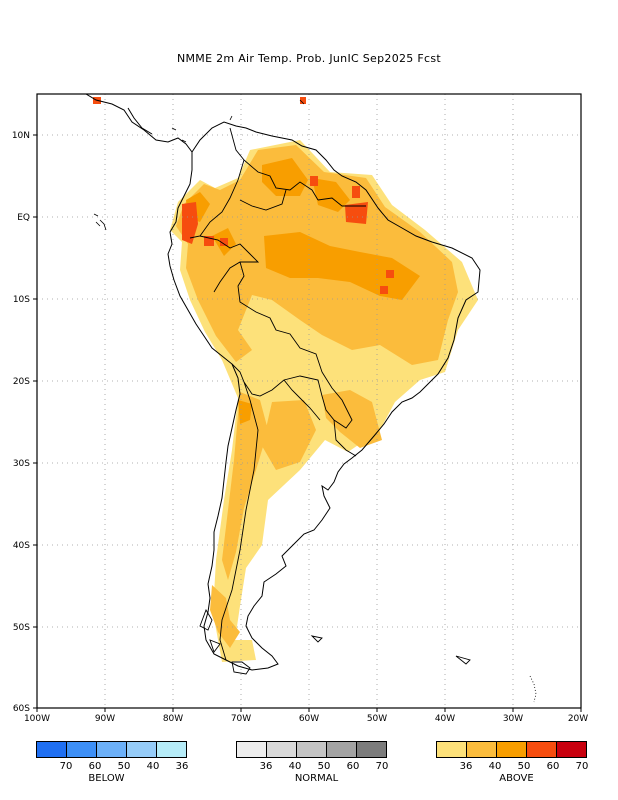 The height and width of the screenshot is (800, 618). What do you see at coordinates (335, 641) in the screenshot?
I see `southern-islands` at bounding box center [335, 641].